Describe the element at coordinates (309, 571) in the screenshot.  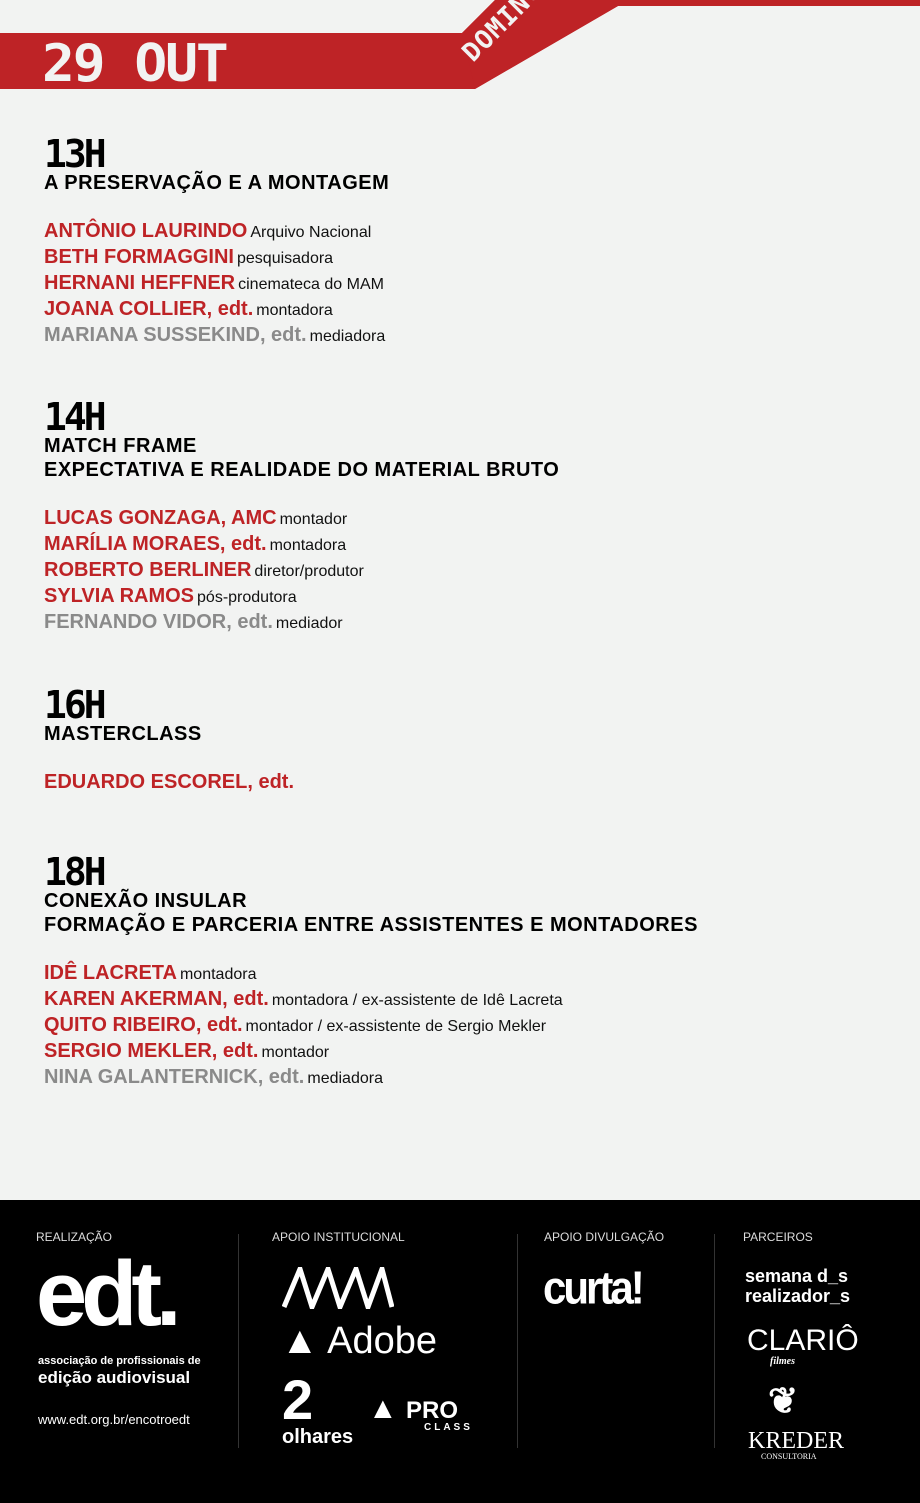
I see `speaker-role: diretor/produtor` at that location.